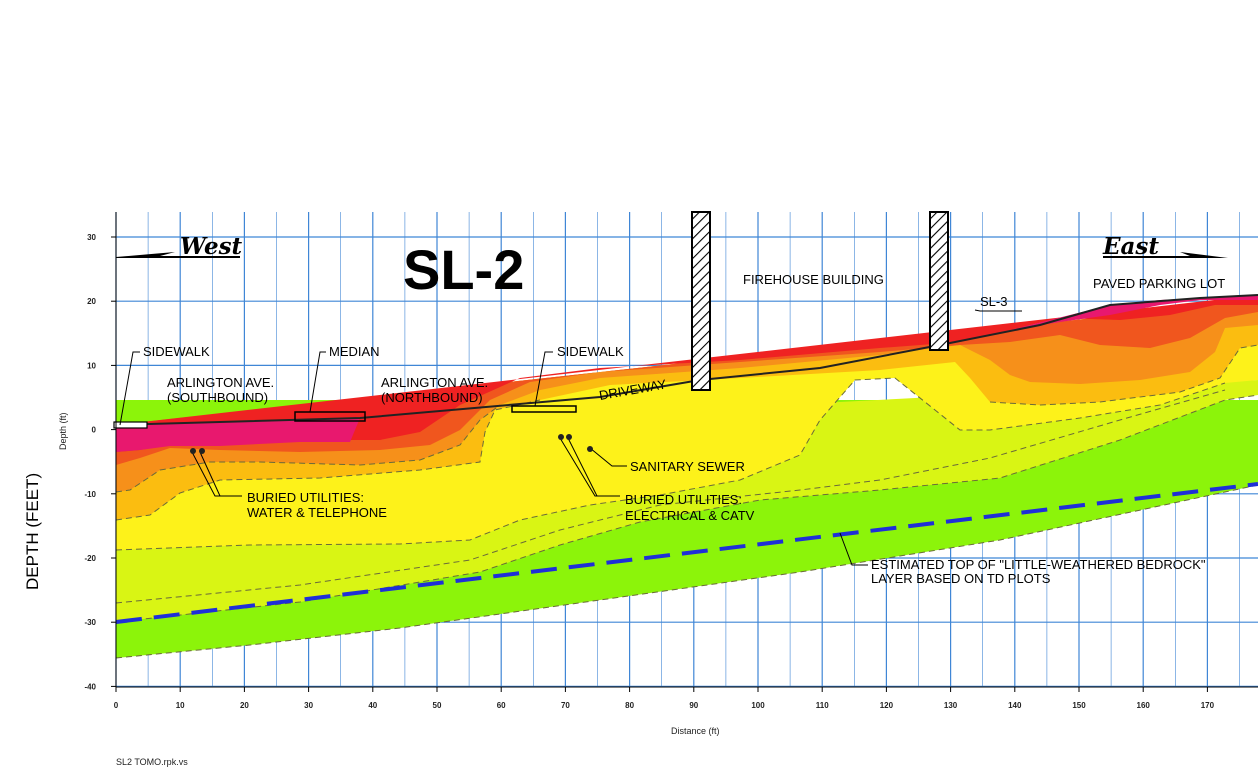  What do you see at coordinates (683, 499) in the screenshot?
I see `utilities-ec-line1: BURIED UTILITIES:` at bounding box center [683, 499].